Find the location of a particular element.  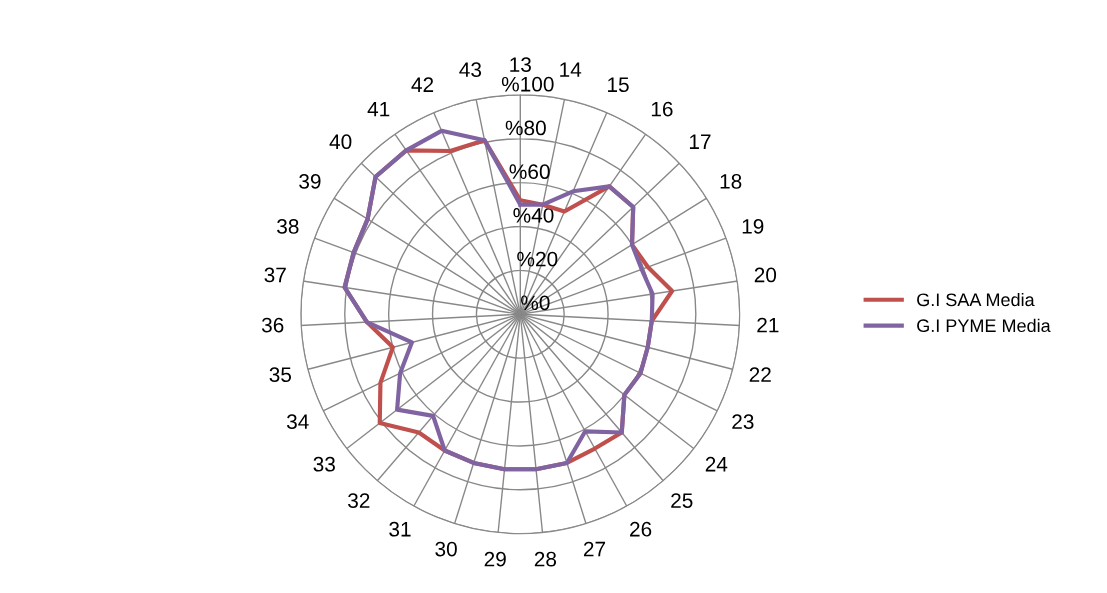

spoke-label: 20 is located at coordinates (765, 275).